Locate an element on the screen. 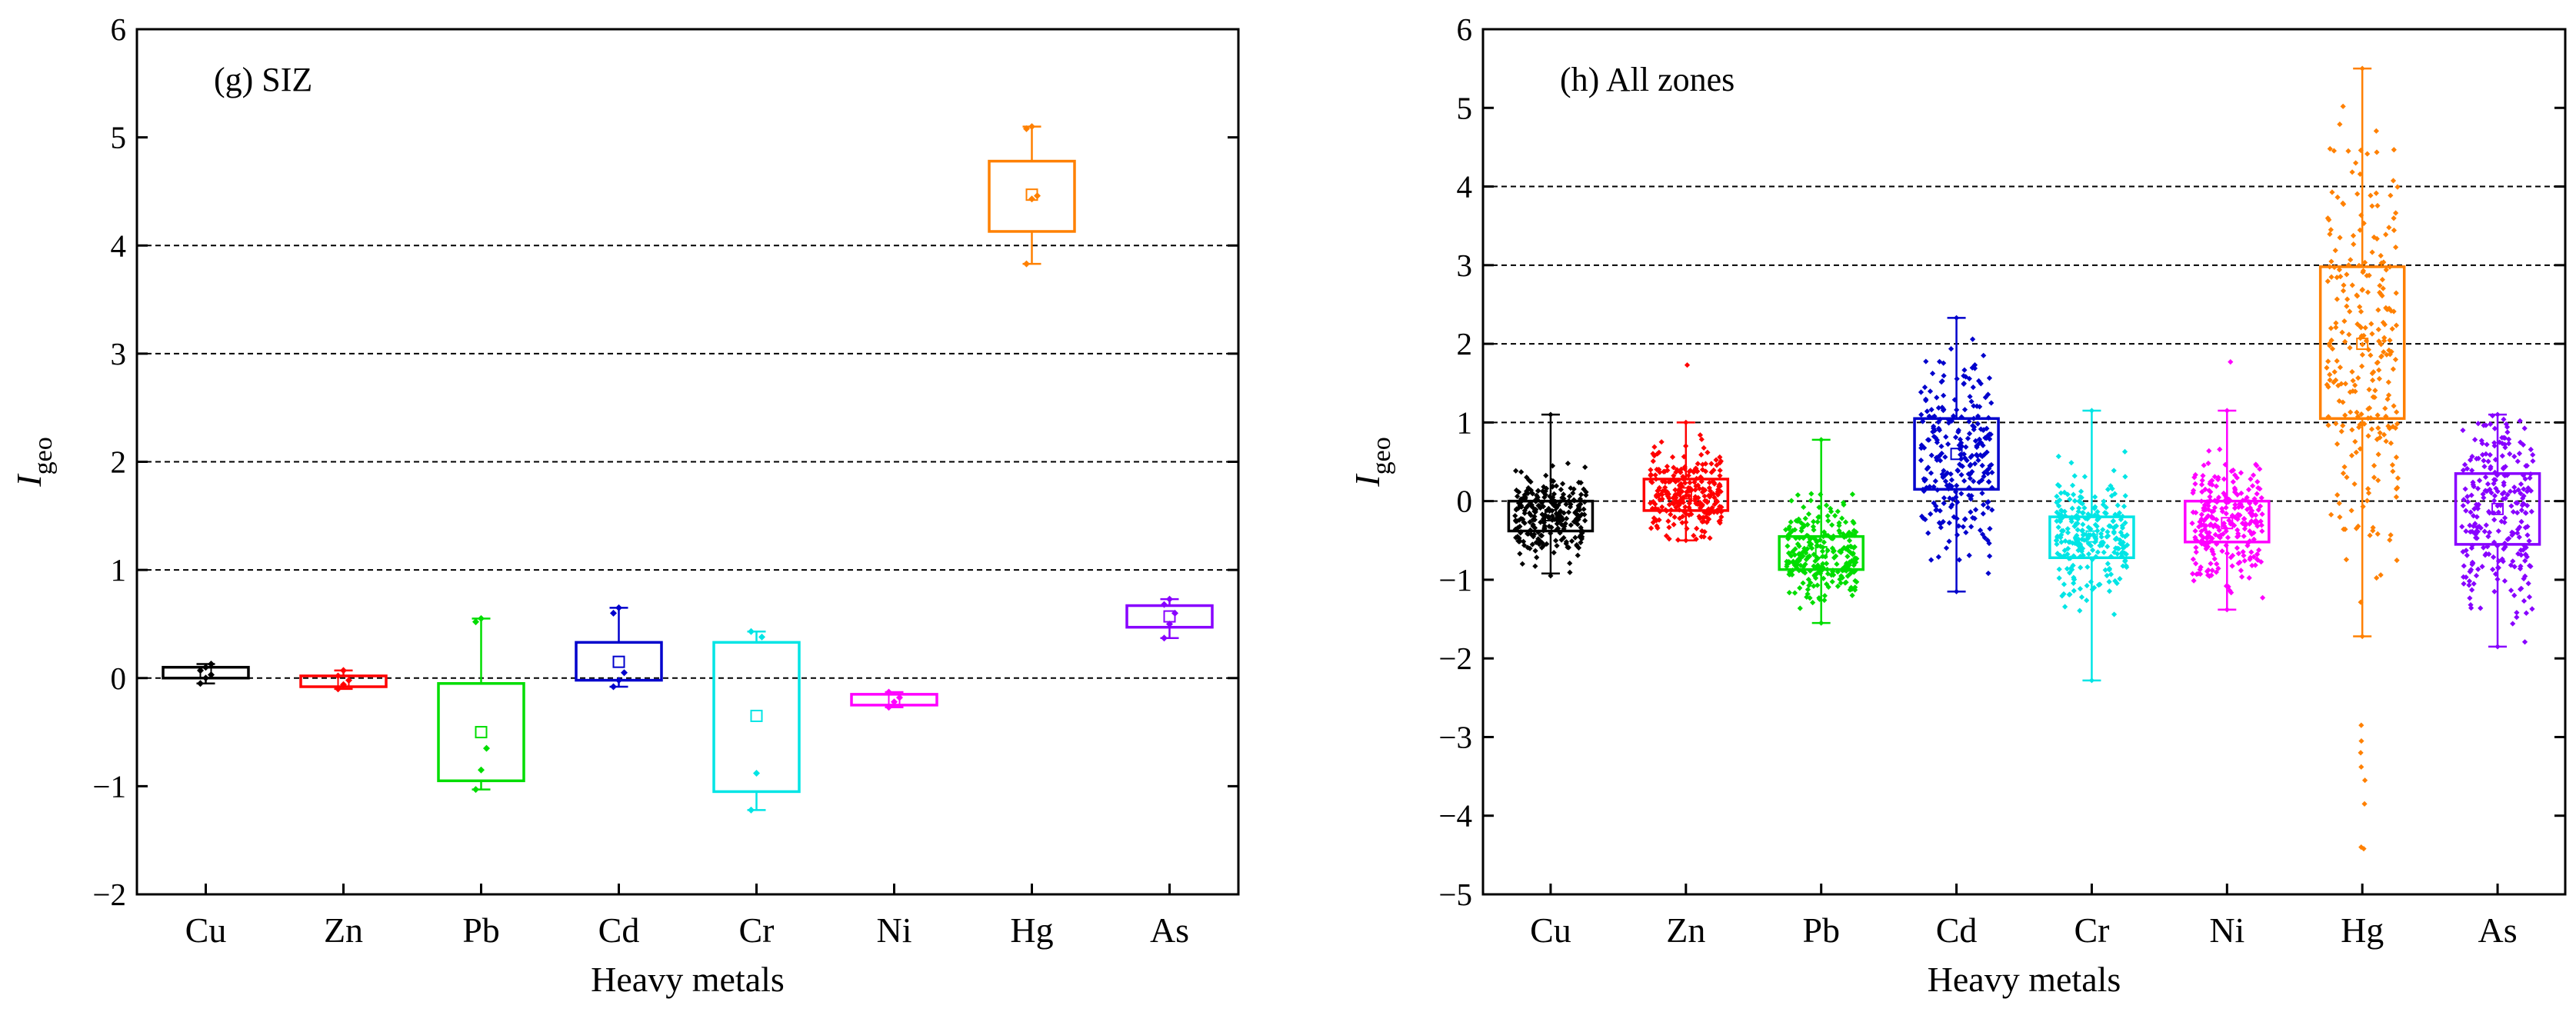 Image resolution: width=2576 pixels, height=1012 pixels. mean-marker is located at coordinates (1685, 494).